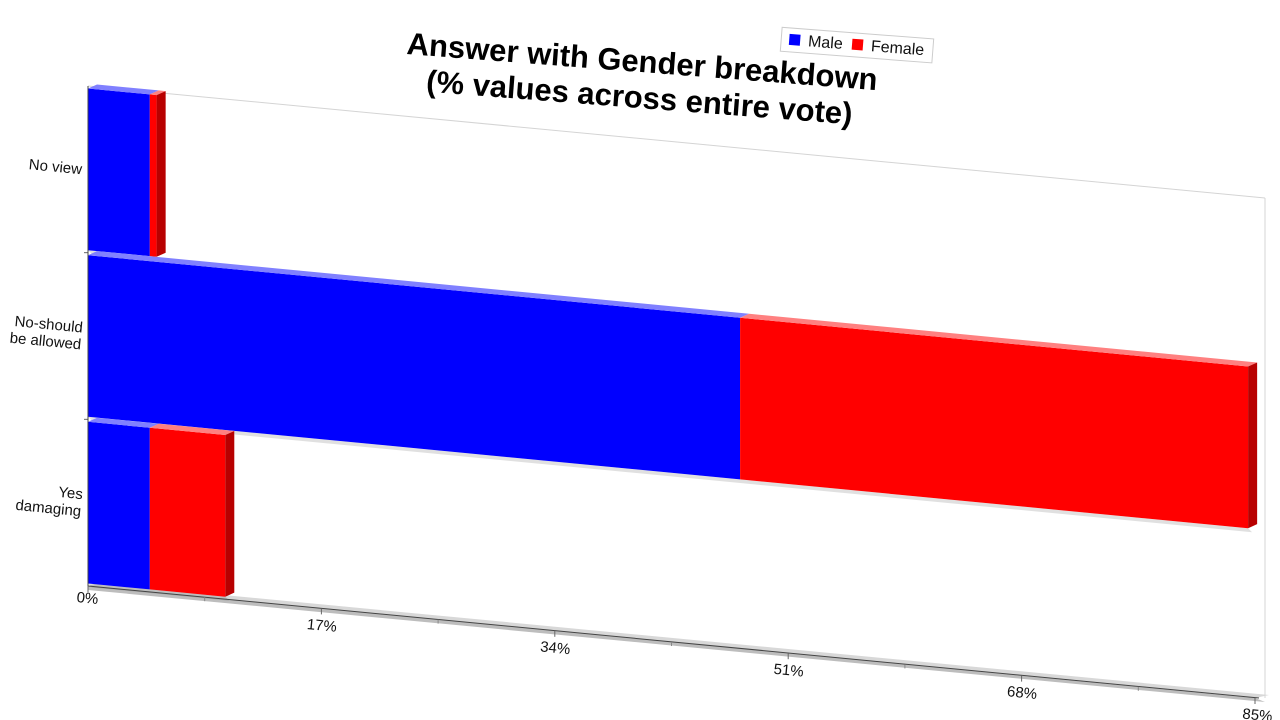  I want to click on x-axis-line, so click(673, 642).